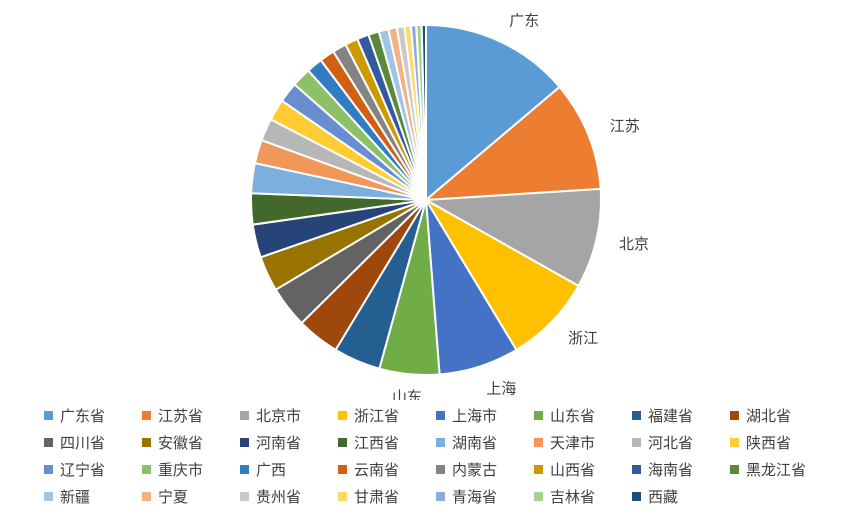 This screenshot has height=514, width=852. I want to click on legend-entry: 新疆, so click(93, 496).